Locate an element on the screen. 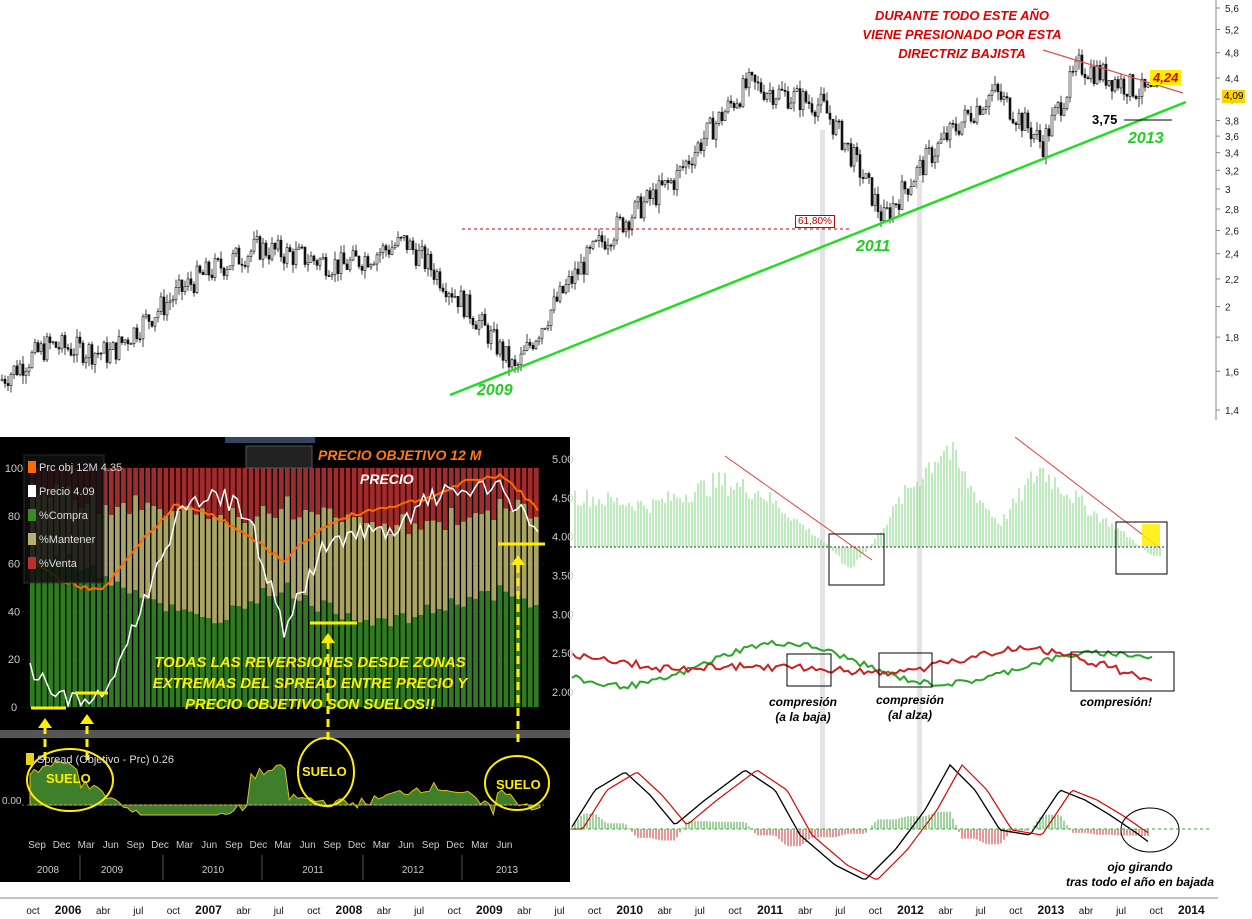 Image resolution: width=1252 pixels, height=919 pixels. x-axis-label: oct is located at coordinates (174, 911).